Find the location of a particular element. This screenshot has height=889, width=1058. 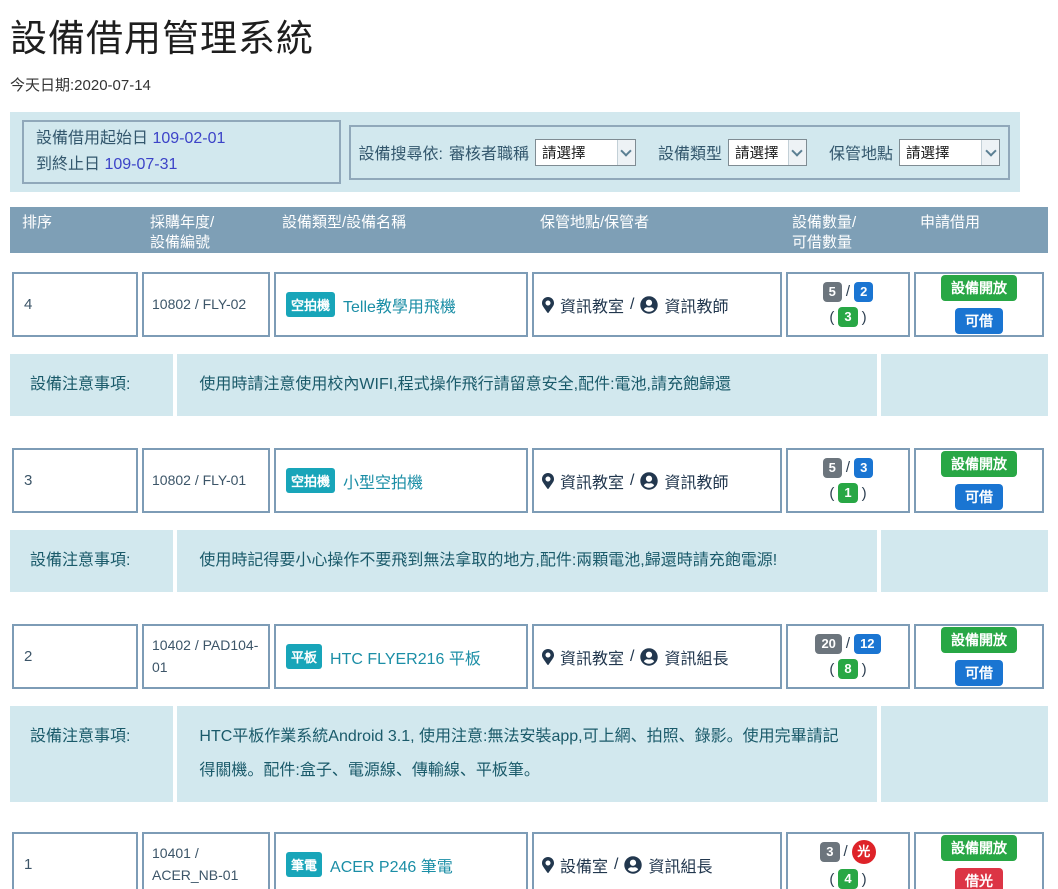

location-select-value: 請選擇 is located at coordinates (928, 153).